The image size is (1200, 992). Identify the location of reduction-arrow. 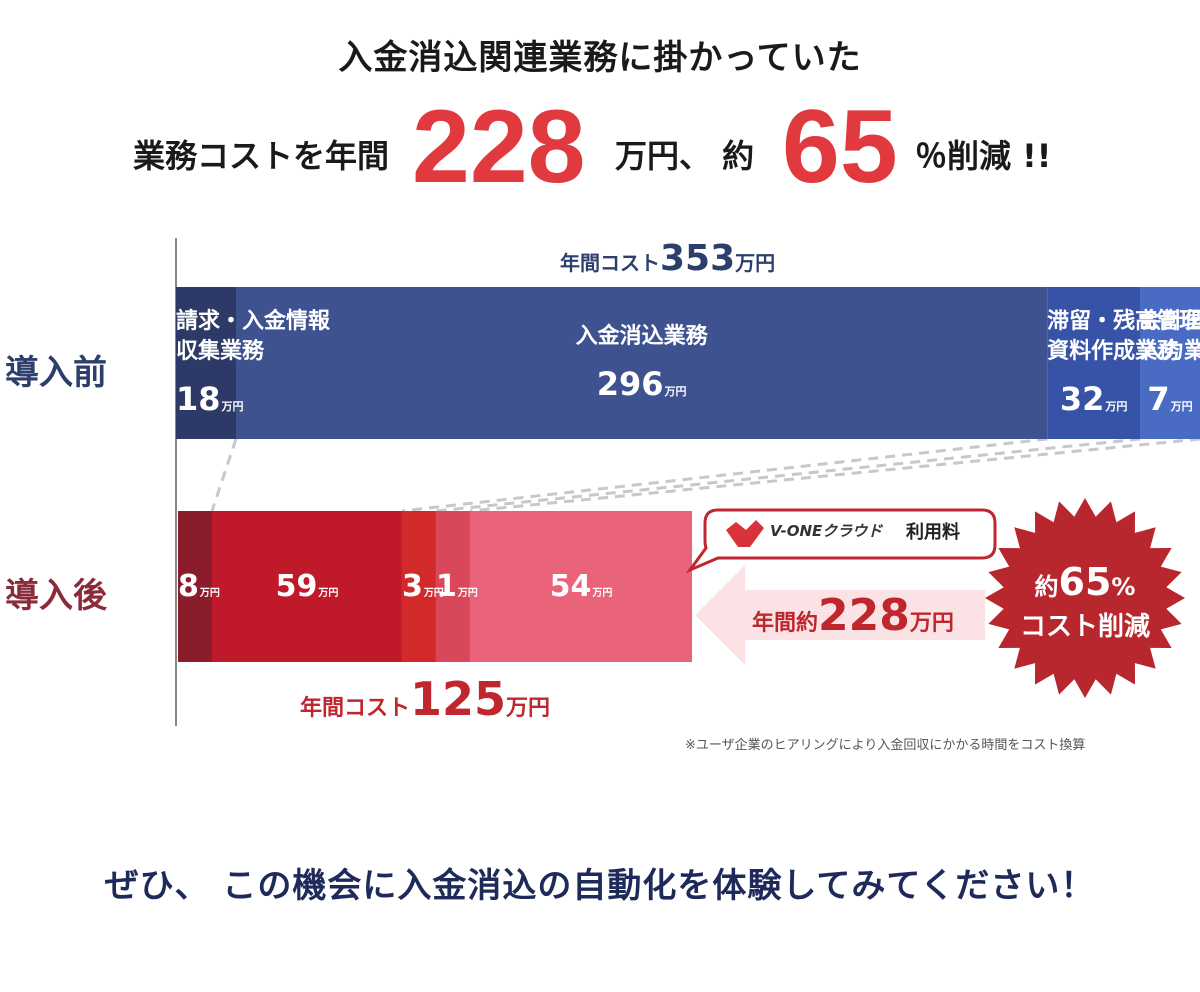
(840, 615).